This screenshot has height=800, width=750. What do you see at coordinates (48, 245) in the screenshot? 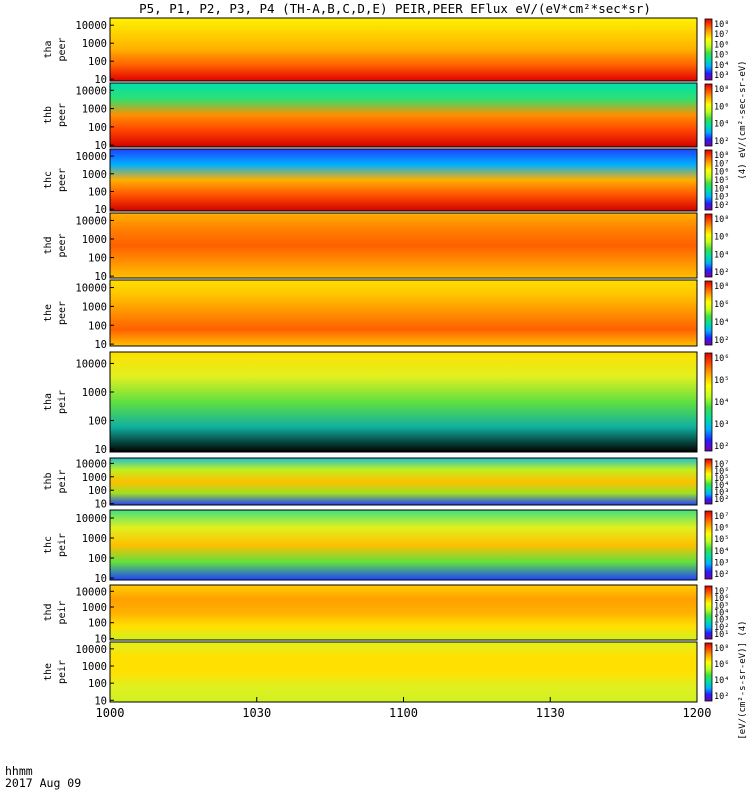
I see `panel-probe-label: thd` at bounding box center [48, 245].